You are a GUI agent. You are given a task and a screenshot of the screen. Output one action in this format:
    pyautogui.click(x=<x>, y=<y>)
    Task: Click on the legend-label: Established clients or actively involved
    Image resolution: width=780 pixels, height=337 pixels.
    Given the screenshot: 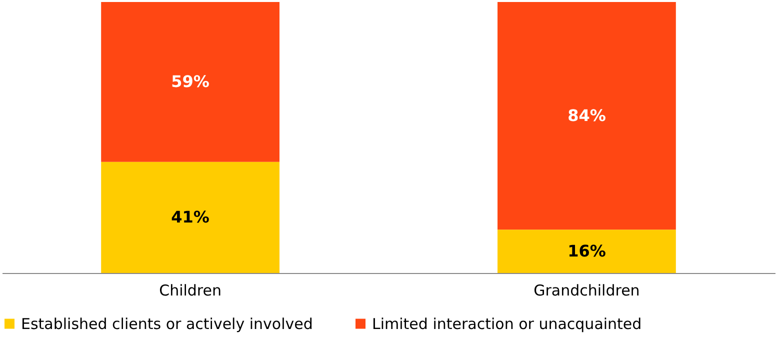 What is the action you would take?
    pyautogui.click(x=167, y=323)
    